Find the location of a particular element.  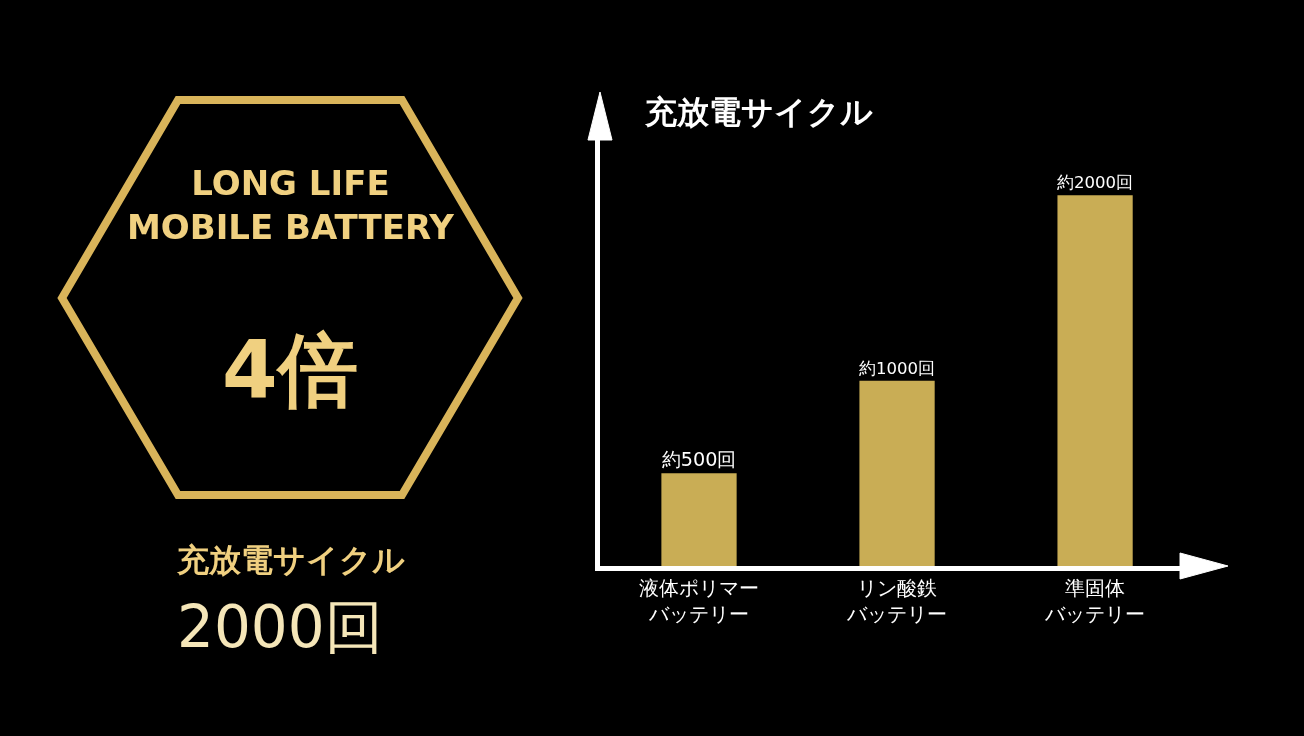

data-label: 約500回 is located at coordinates (699, 459).